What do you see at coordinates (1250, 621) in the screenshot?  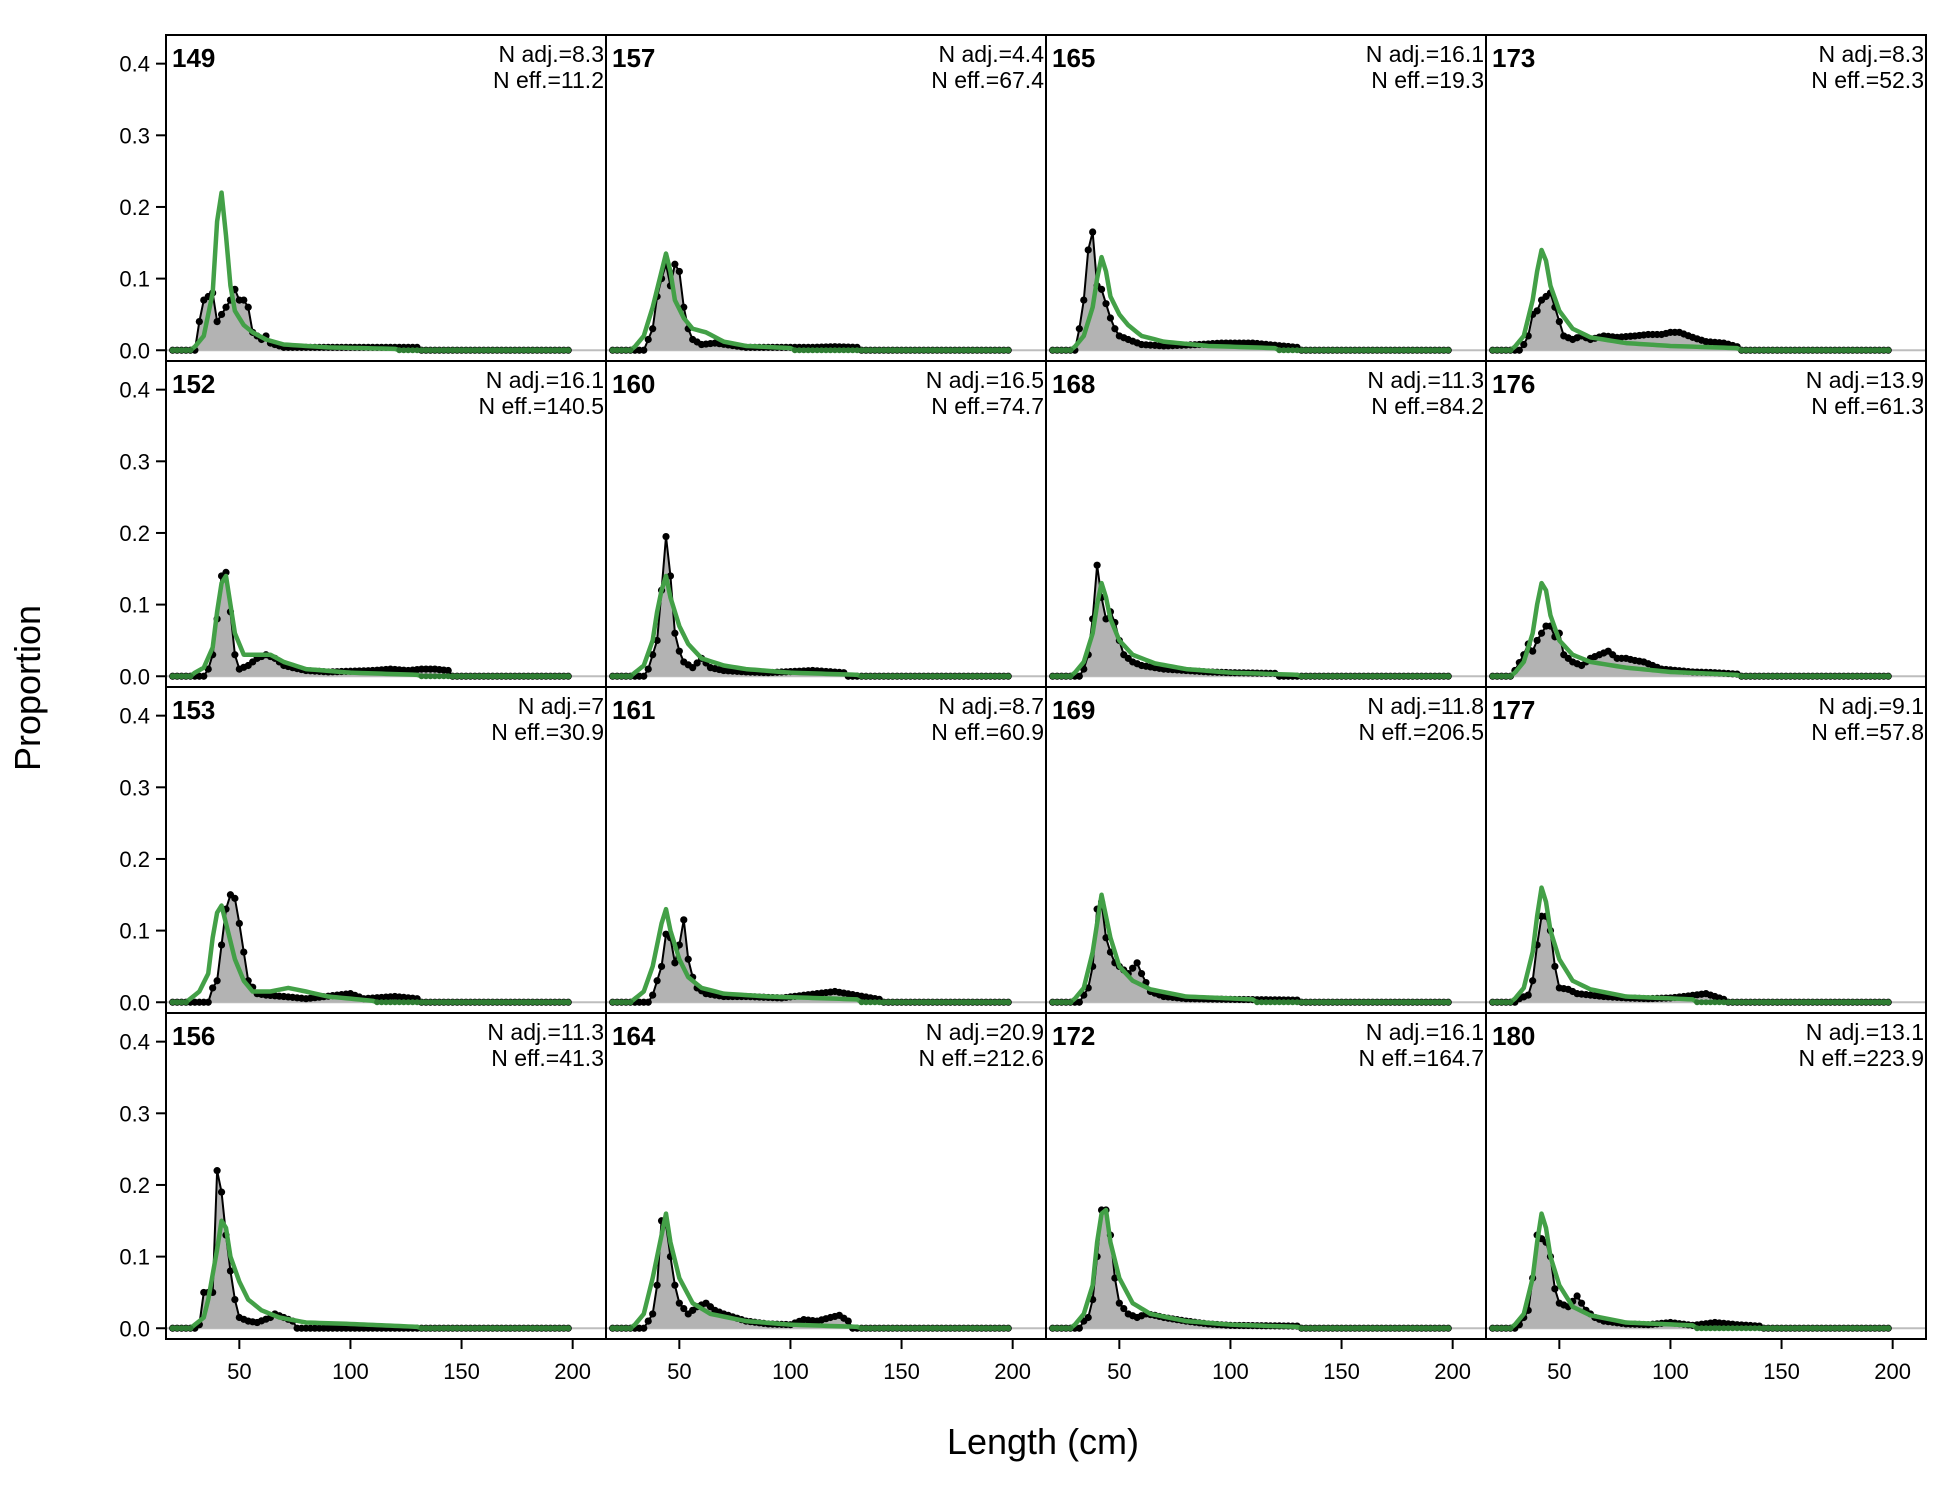 I see `observed-area` at bounding box center [1250, 621].